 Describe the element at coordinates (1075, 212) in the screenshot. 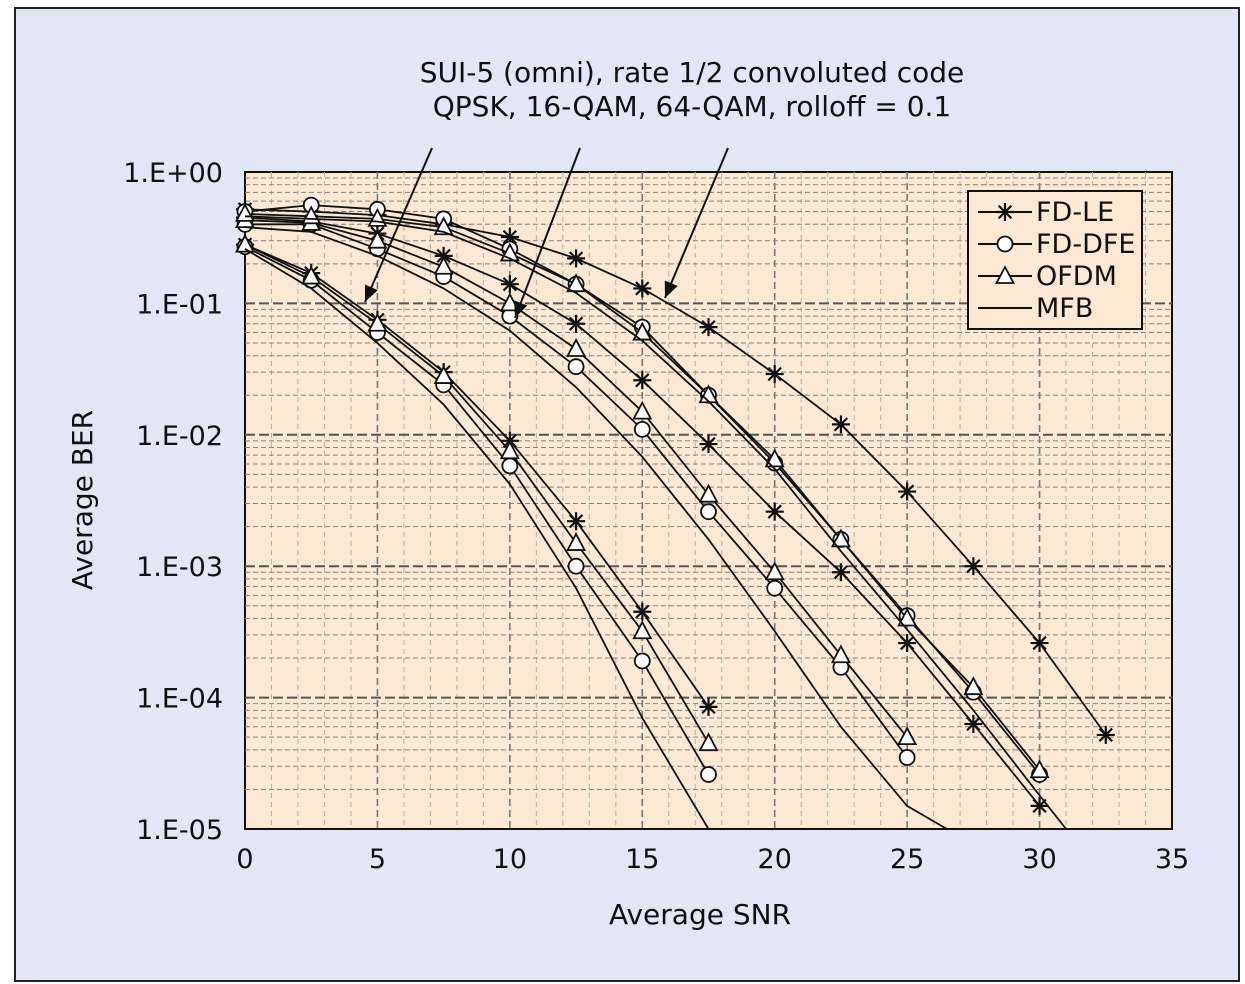

I see `legend-label: FD-LE` at that location.